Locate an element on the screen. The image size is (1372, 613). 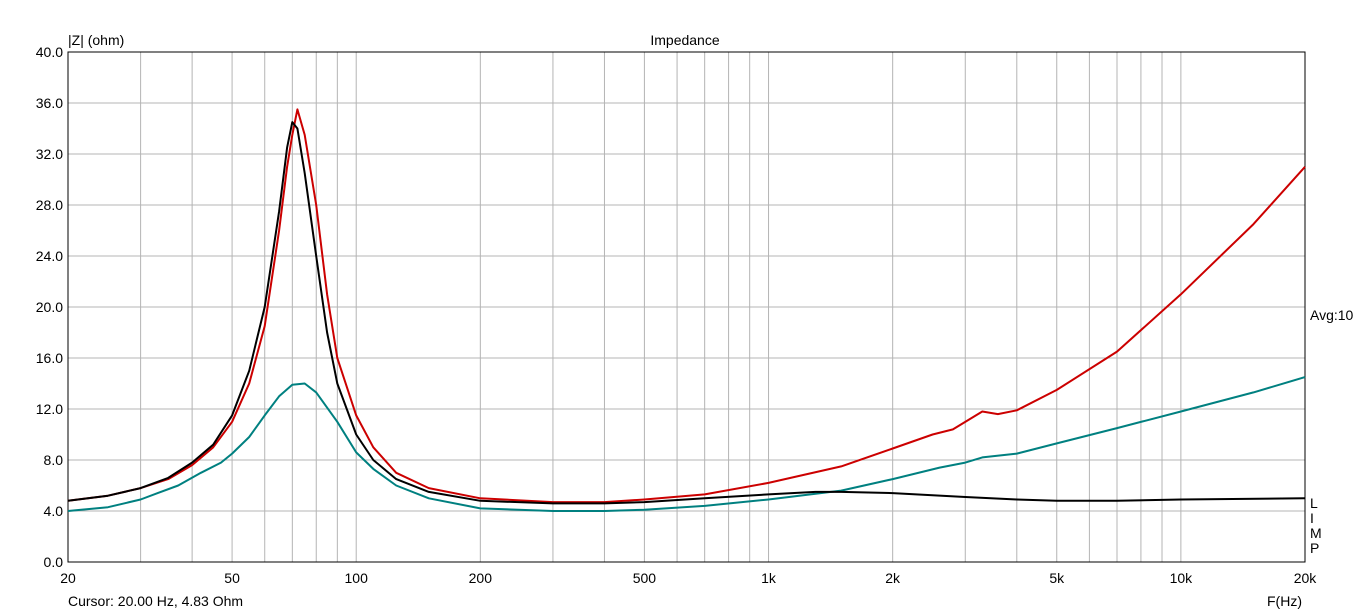
x-tick-label: 2k is located at coordinates (893, 578).